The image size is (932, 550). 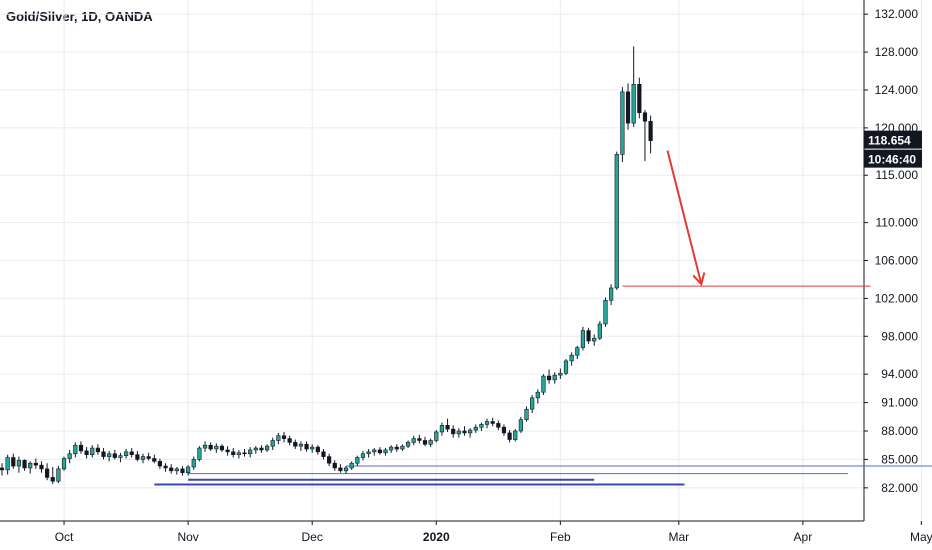 What do you see at coordinates (899, 431) in the screenshot?
I see `y-tick-label: 88.000` at bounding box center [899, 431].